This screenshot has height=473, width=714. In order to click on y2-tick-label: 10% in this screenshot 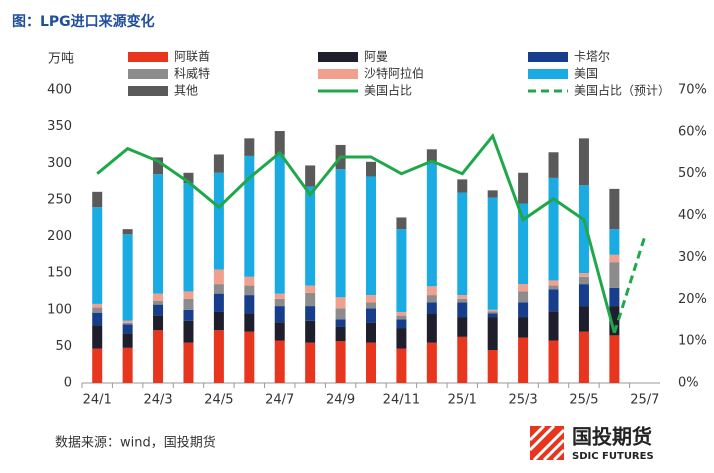, I will do `click(692, 341)`.